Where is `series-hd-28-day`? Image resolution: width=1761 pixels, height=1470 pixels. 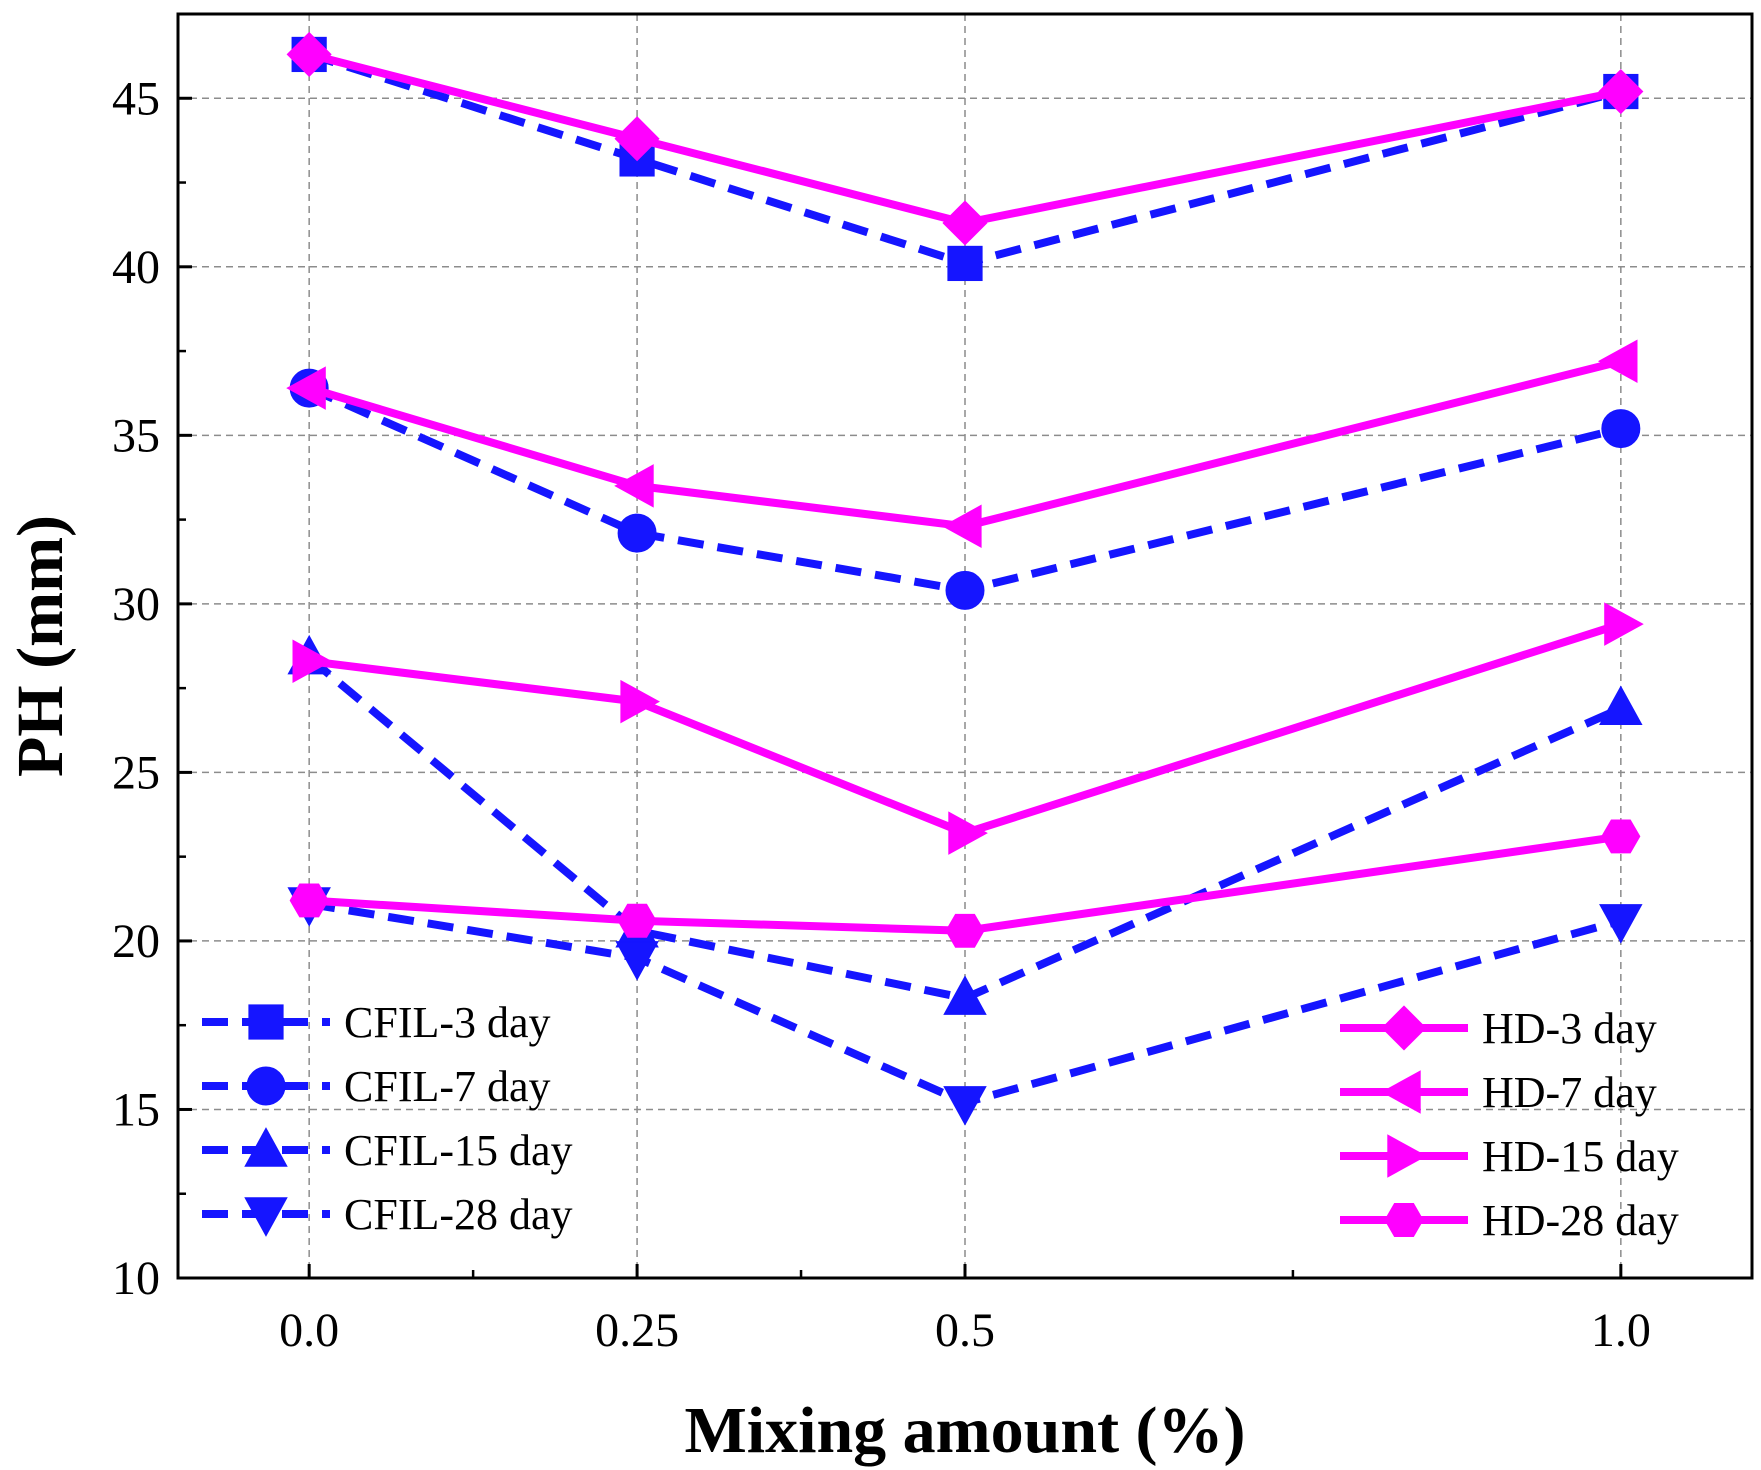 series-hd-28-day is located at coordinates (965, 883).